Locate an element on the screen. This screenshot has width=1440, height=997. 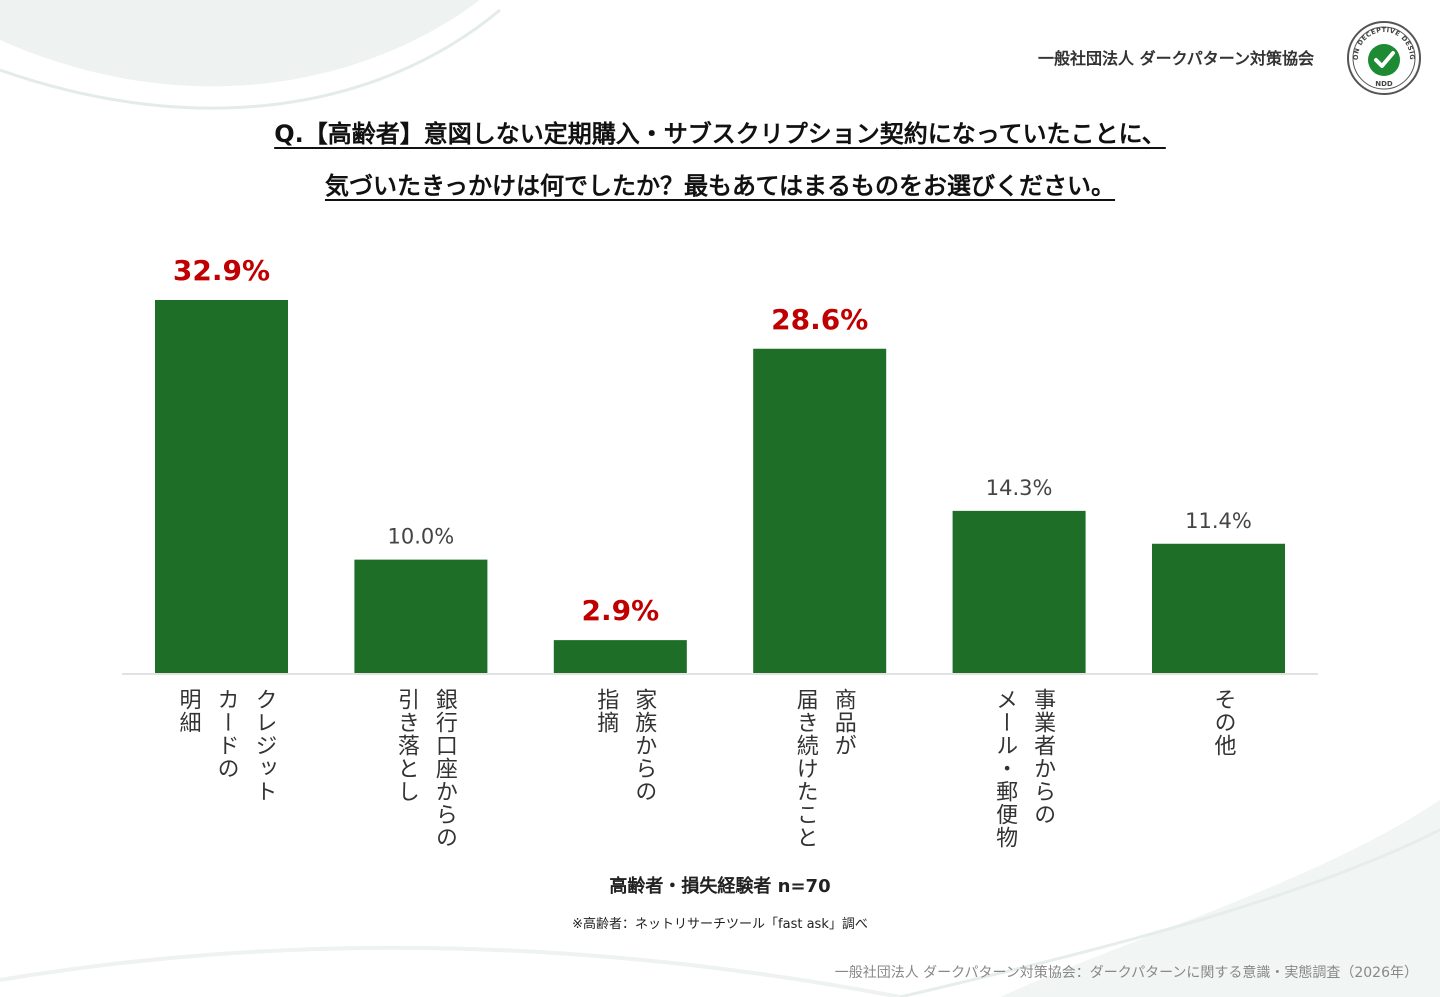
category-label: 銀行口座からの 引き落とし is located at coordinates (425, 768).